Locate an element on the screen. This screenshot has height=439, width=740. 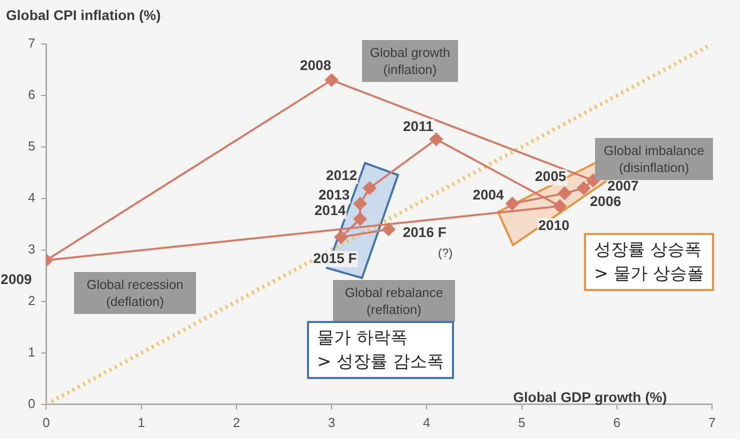
x-tick-label: 0 is located at coordinates (46, 422).